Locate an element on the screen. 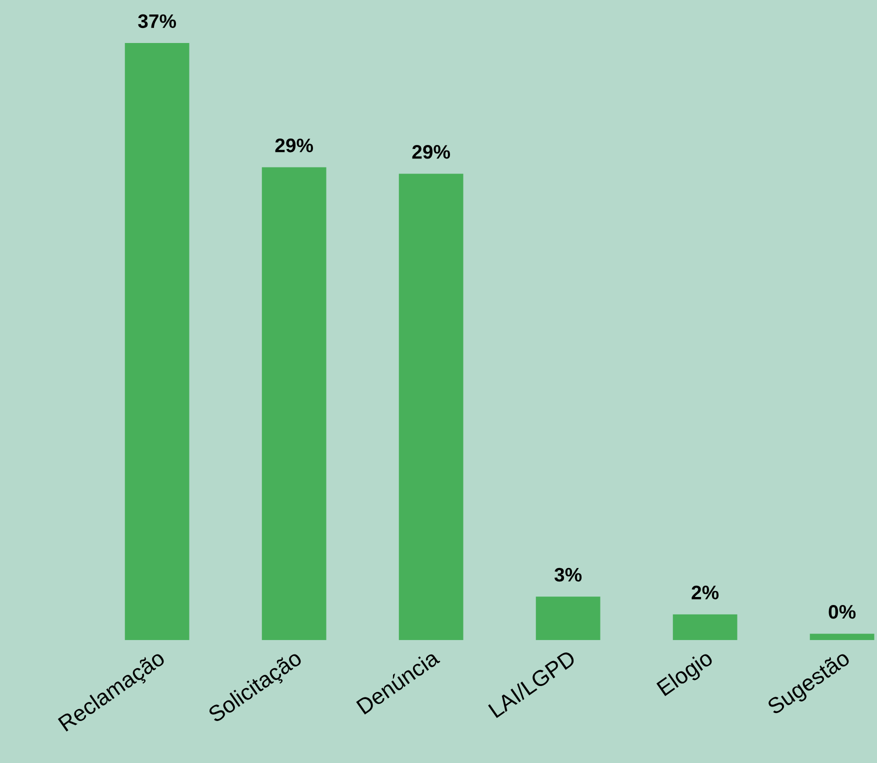  data-label: 37% is located at coordinates (157, 21).